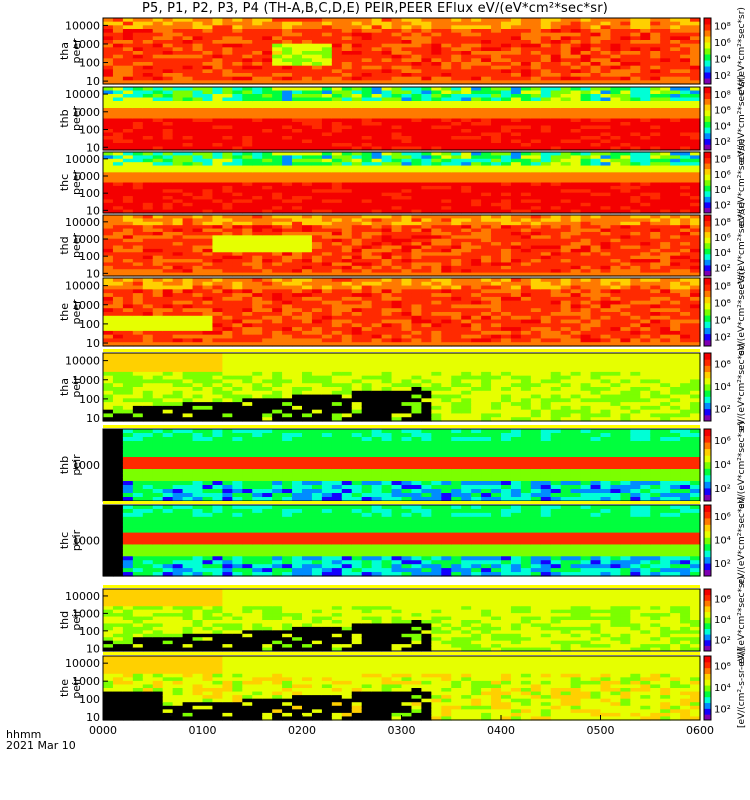 The height and width of the screenshot is (800, 750). Describe the element at coordinates (722, 190) in the screenshot. I see `colorbar-tick-label: 10⁴` at that location.